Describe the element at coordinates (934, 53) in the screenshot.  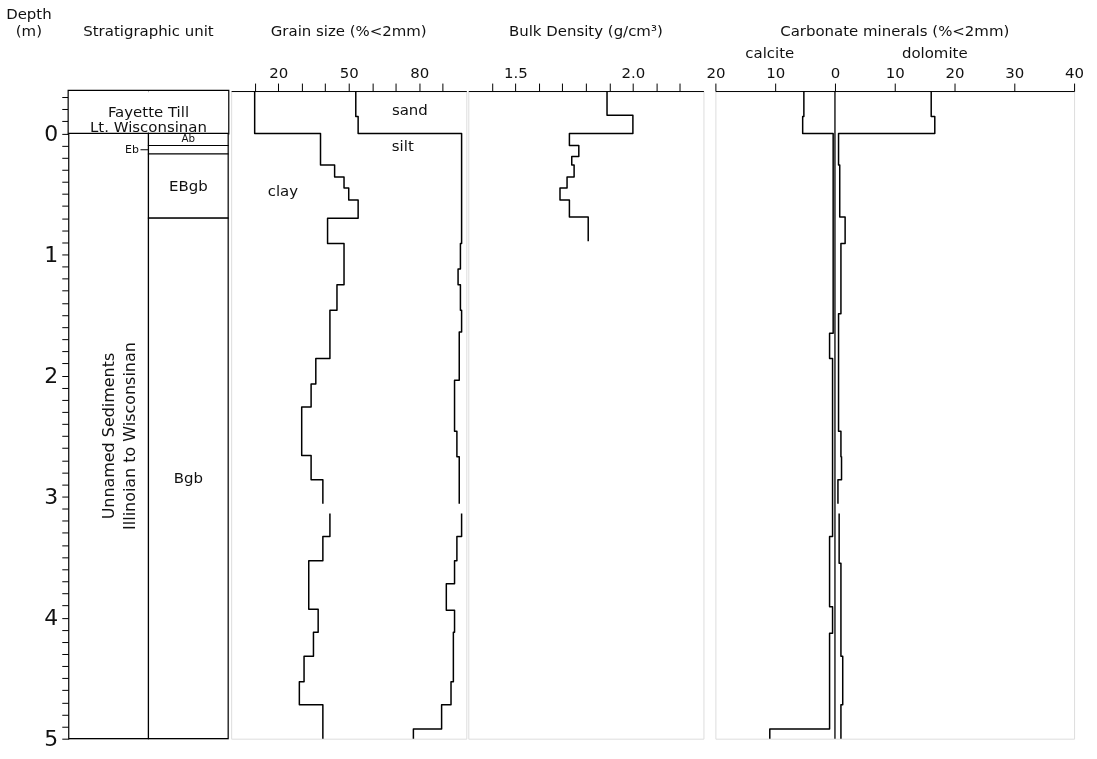
I see `text: dolomite` at that location.